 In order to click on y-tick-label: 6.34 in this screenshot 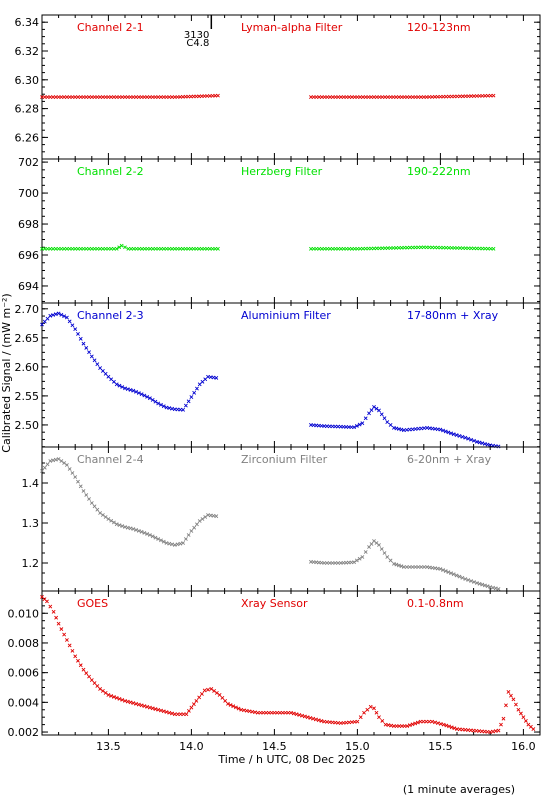, I will do `click(27, 22)`.